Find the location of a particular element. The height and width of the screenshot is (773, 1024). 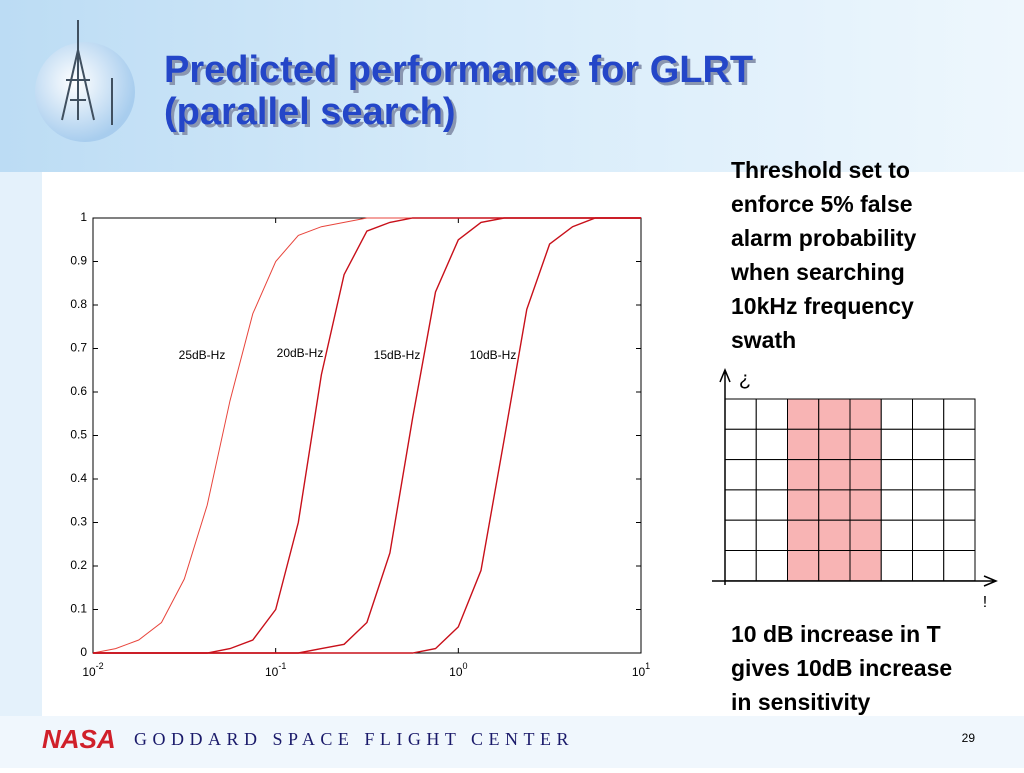

y-tick-label: 0.3 is located at coordinates (78, 522).